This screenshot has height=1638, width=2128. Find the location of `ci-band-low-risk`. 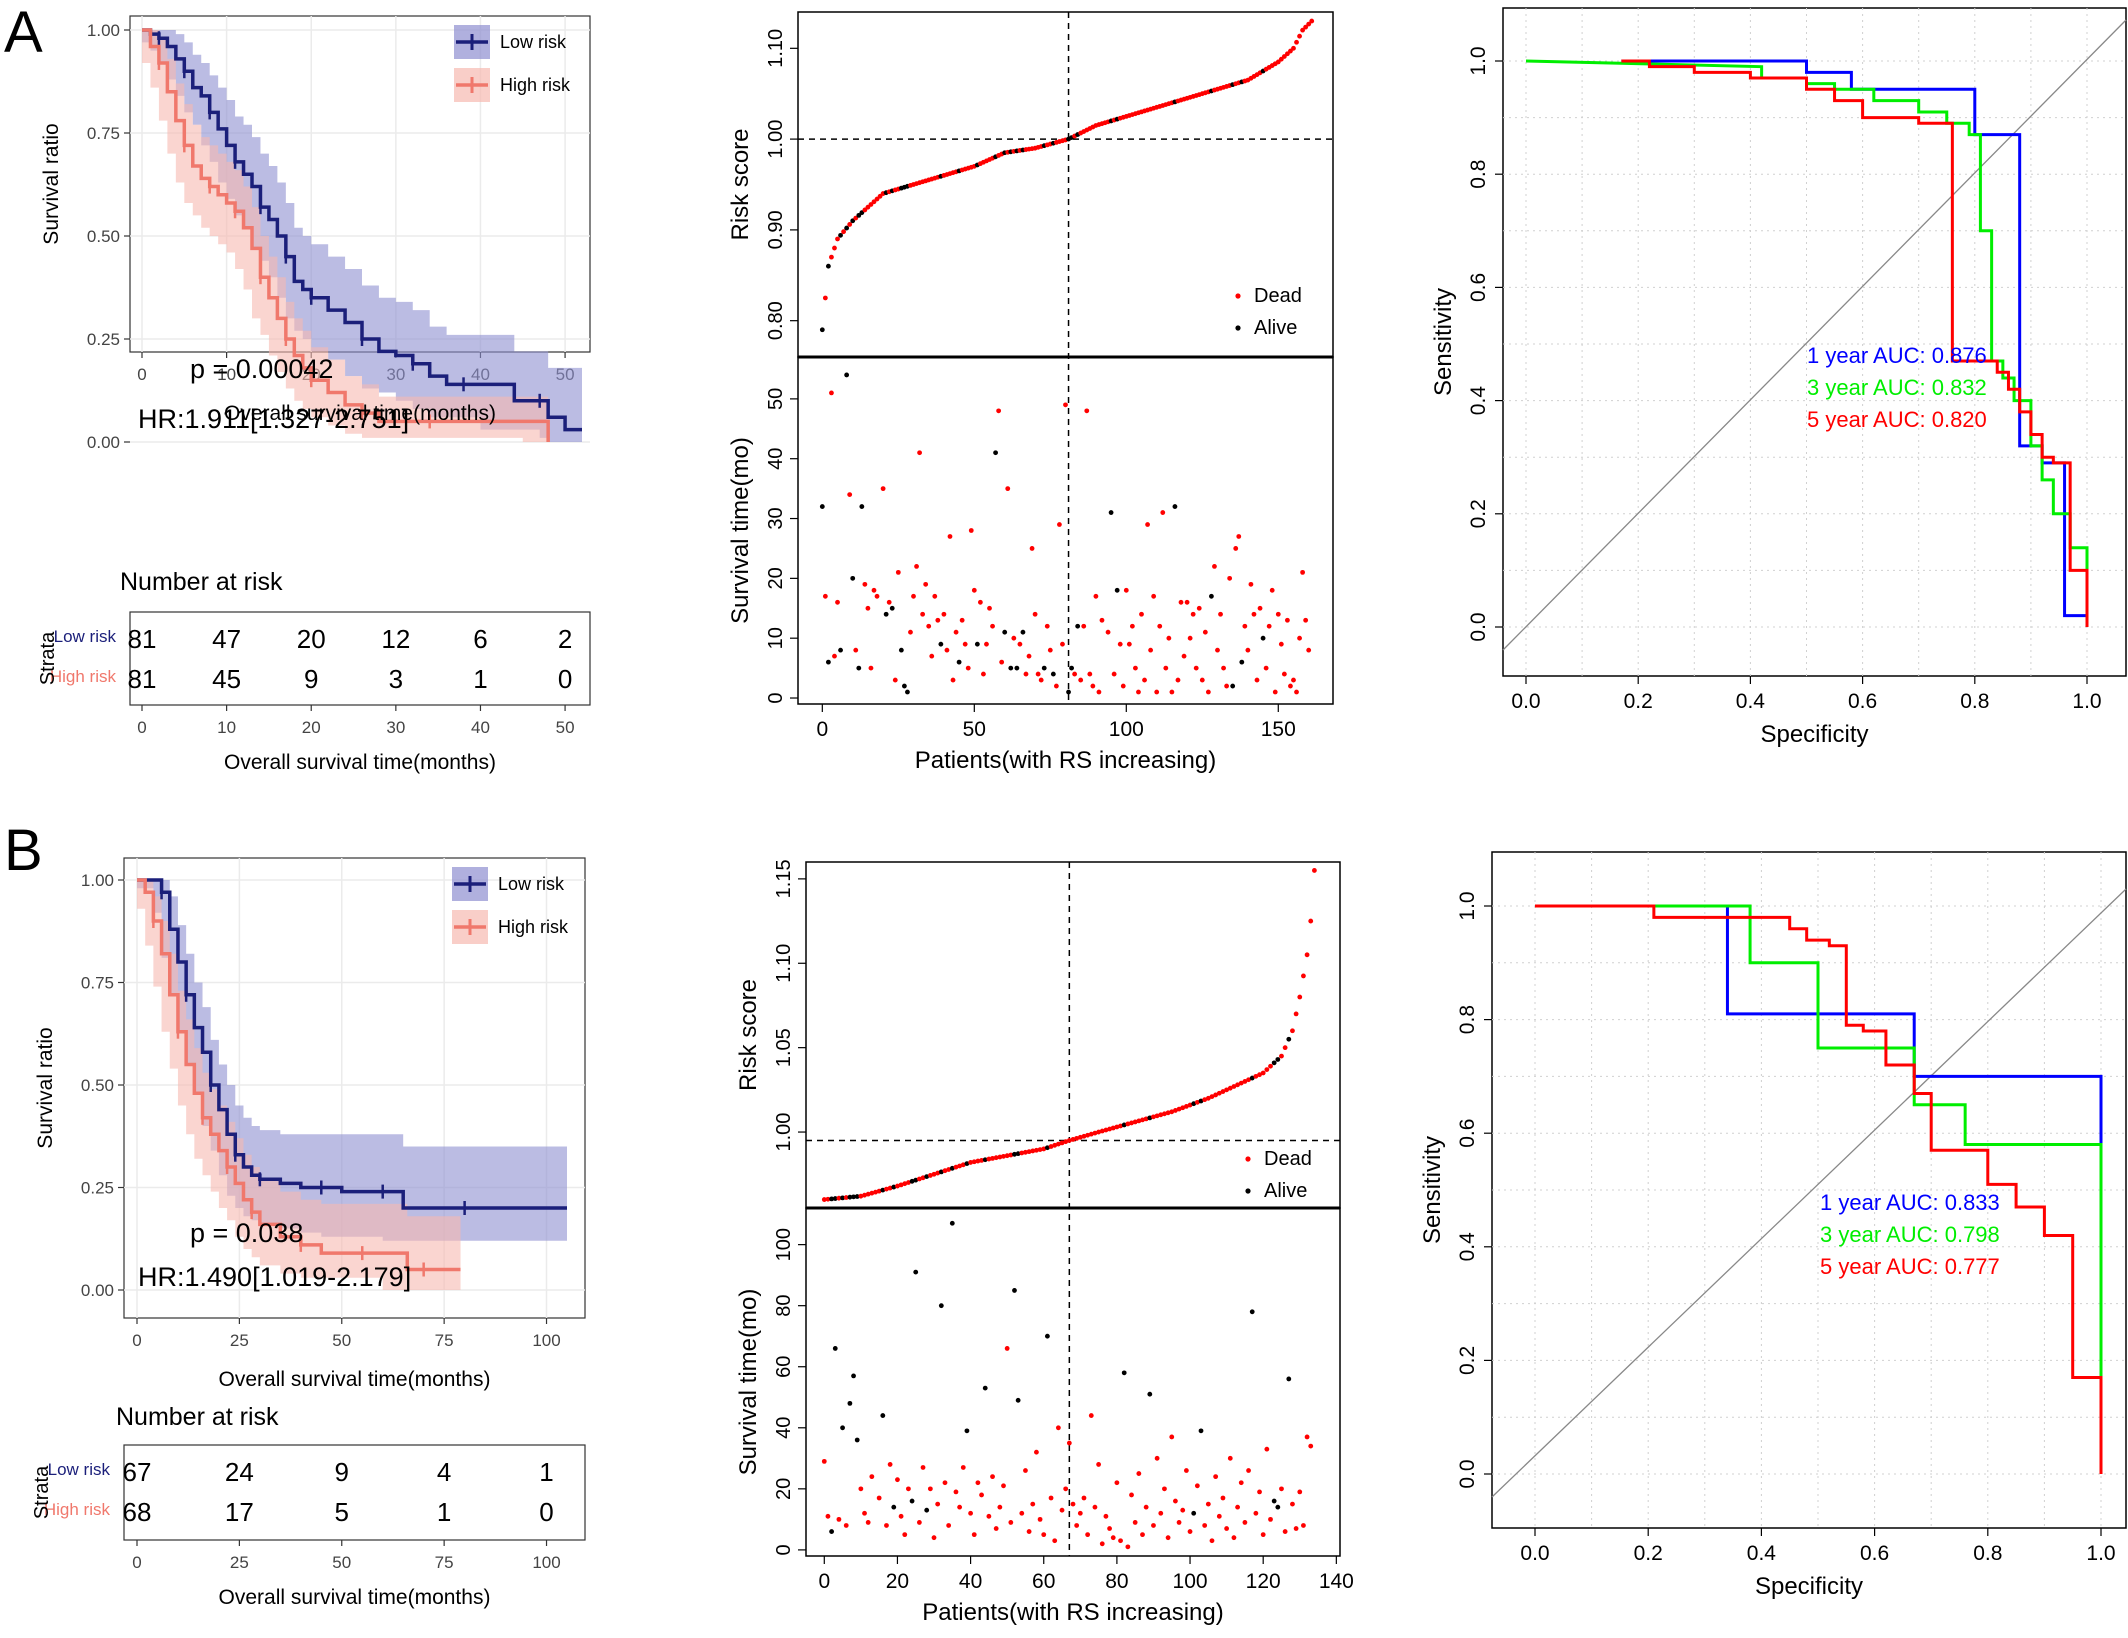

ci-band-low-risk is located at coordinates (352, 1060).